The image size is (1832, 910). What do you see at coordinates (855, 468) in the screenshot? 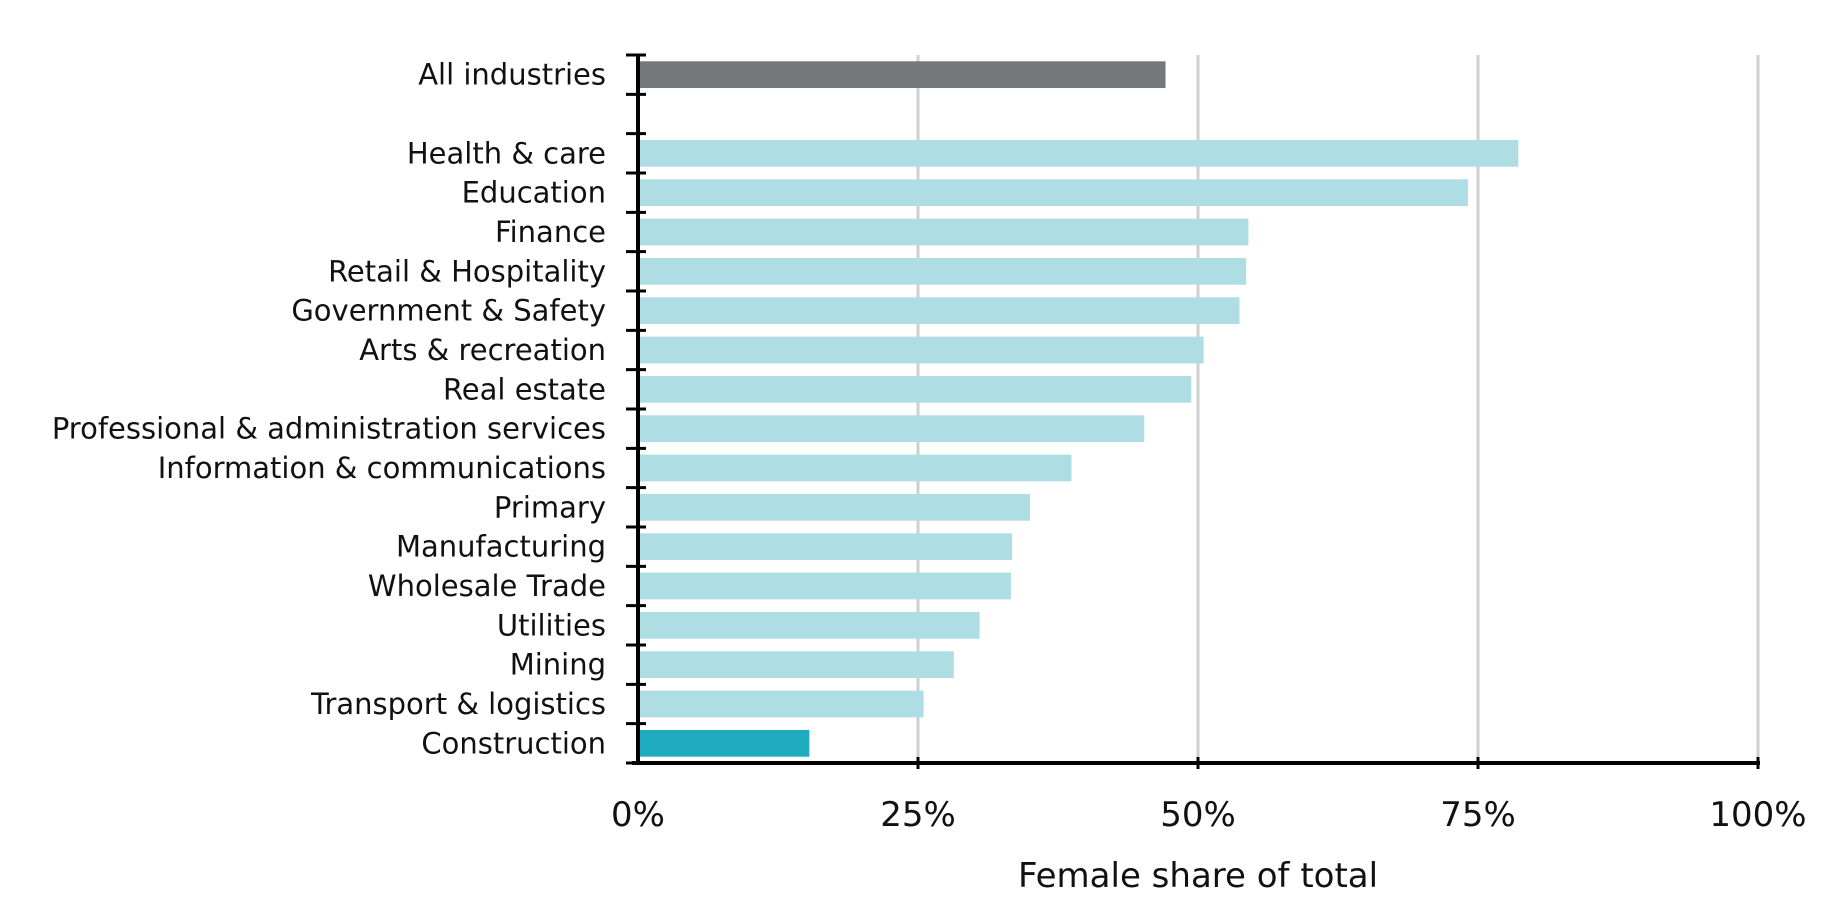
I see `bar-information-and-communications` at bounding box center [855, 468].